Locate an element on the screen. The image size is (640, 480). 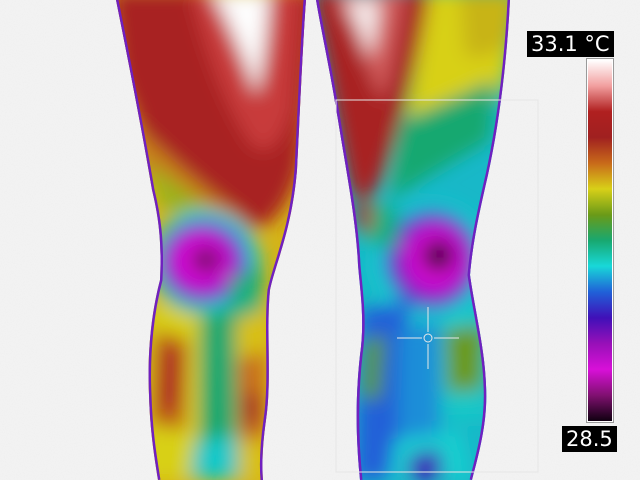
temperature-scale-bar is located at coordinates (600, 240).